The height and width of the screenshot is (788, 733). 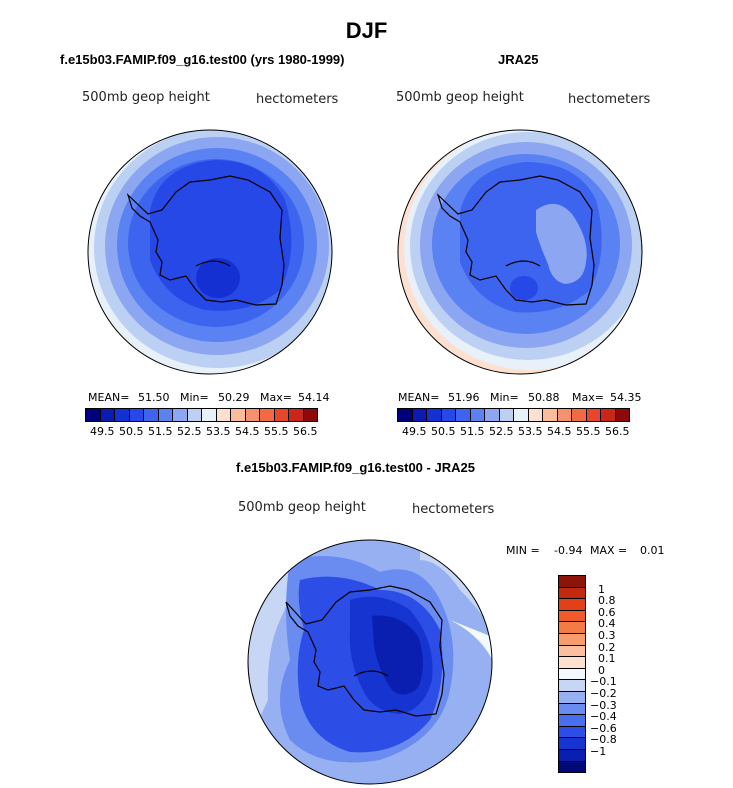 I want to click on left-map-border, so click(x=210, y=252).